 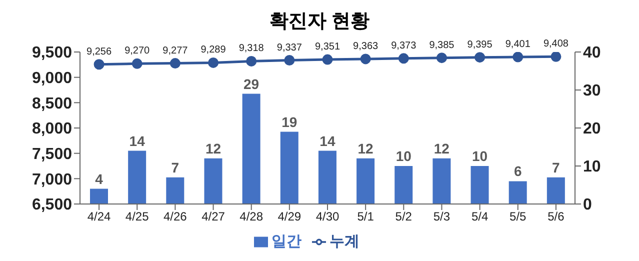 What do you see at coordinates (592, 129) in the screenshot?
I see `y2-tick-label: 20` at bounding box center [592, 129].